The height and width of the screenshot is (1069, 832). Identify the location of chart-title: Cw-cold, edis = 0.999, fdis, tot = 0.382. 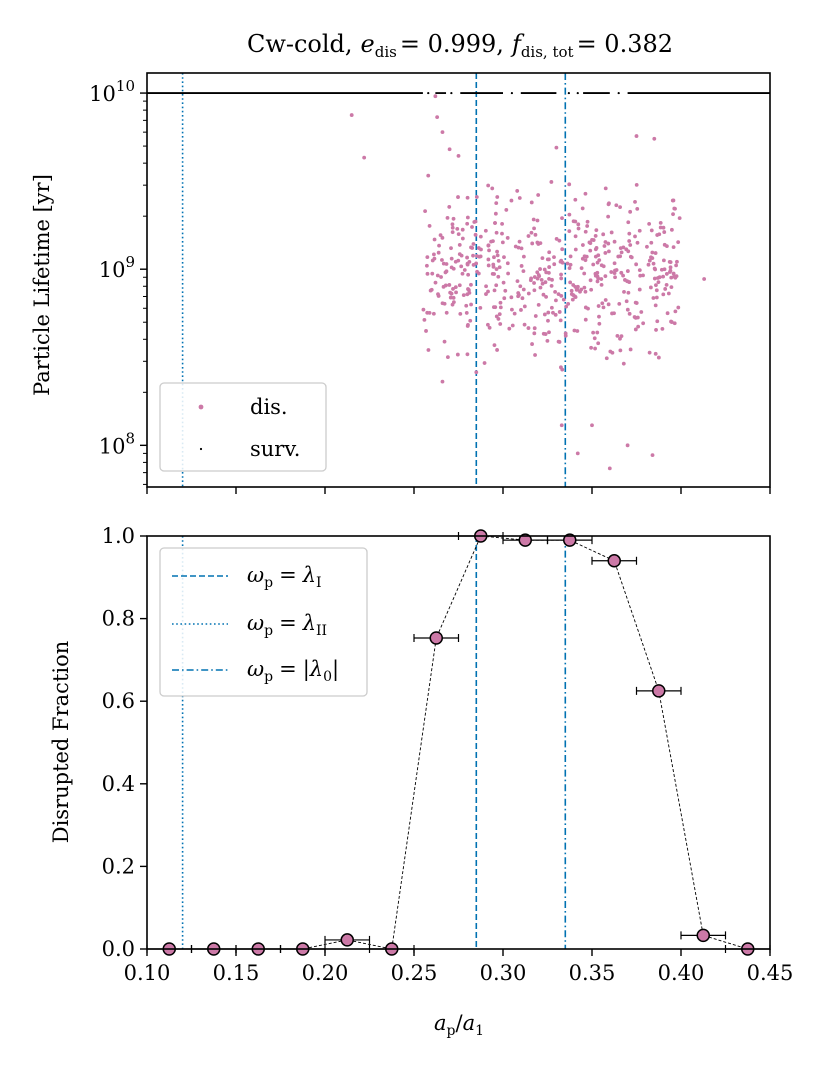
(460, 45).